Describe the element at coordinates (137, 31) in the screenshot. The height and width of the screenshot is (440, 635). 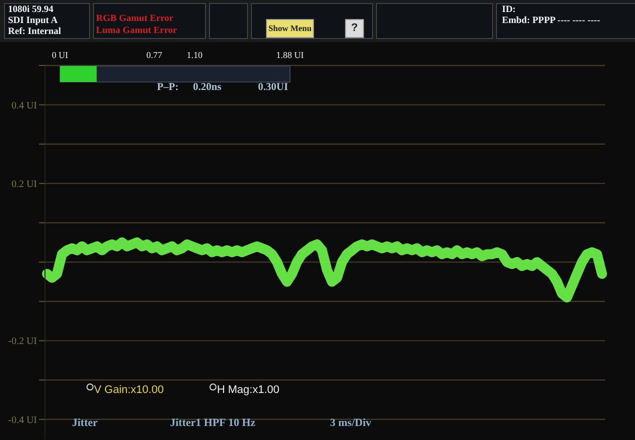
I see `text: Luma Gamut Error` at that location.